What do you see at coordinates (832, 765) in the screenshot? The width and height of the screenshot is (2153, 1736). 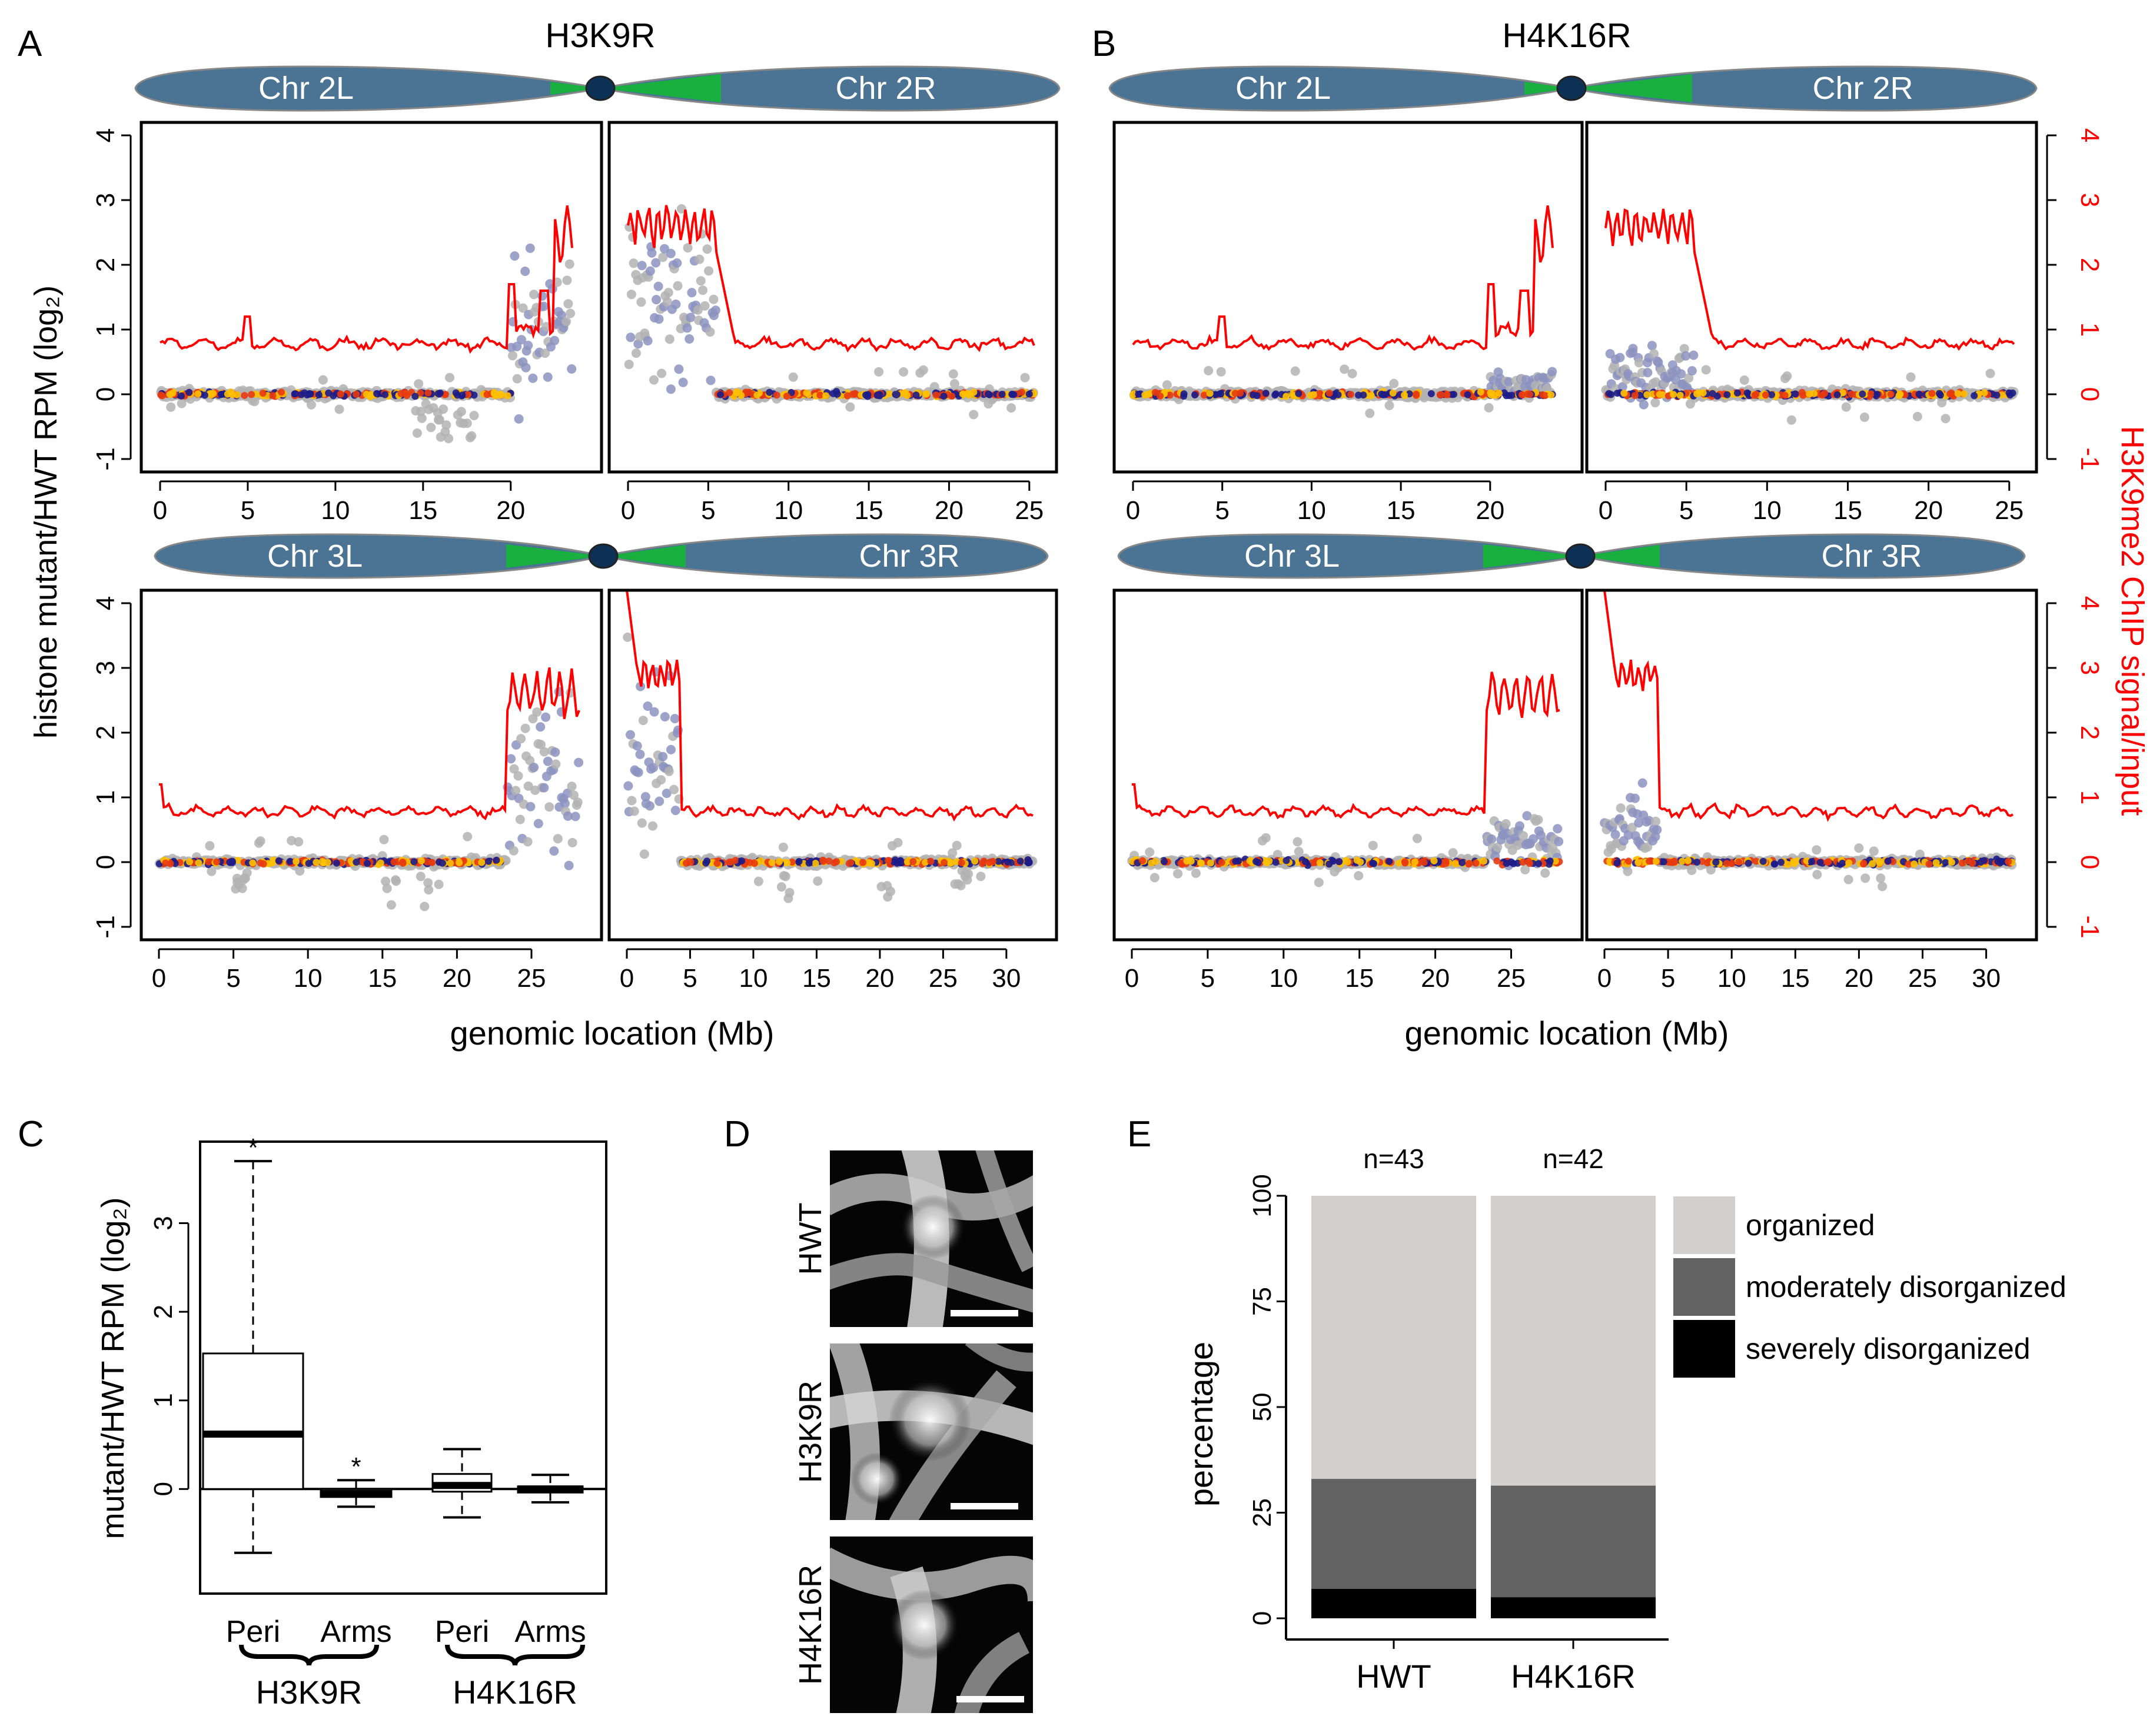 I see `plot-frame` at bounding box center [832, 765].